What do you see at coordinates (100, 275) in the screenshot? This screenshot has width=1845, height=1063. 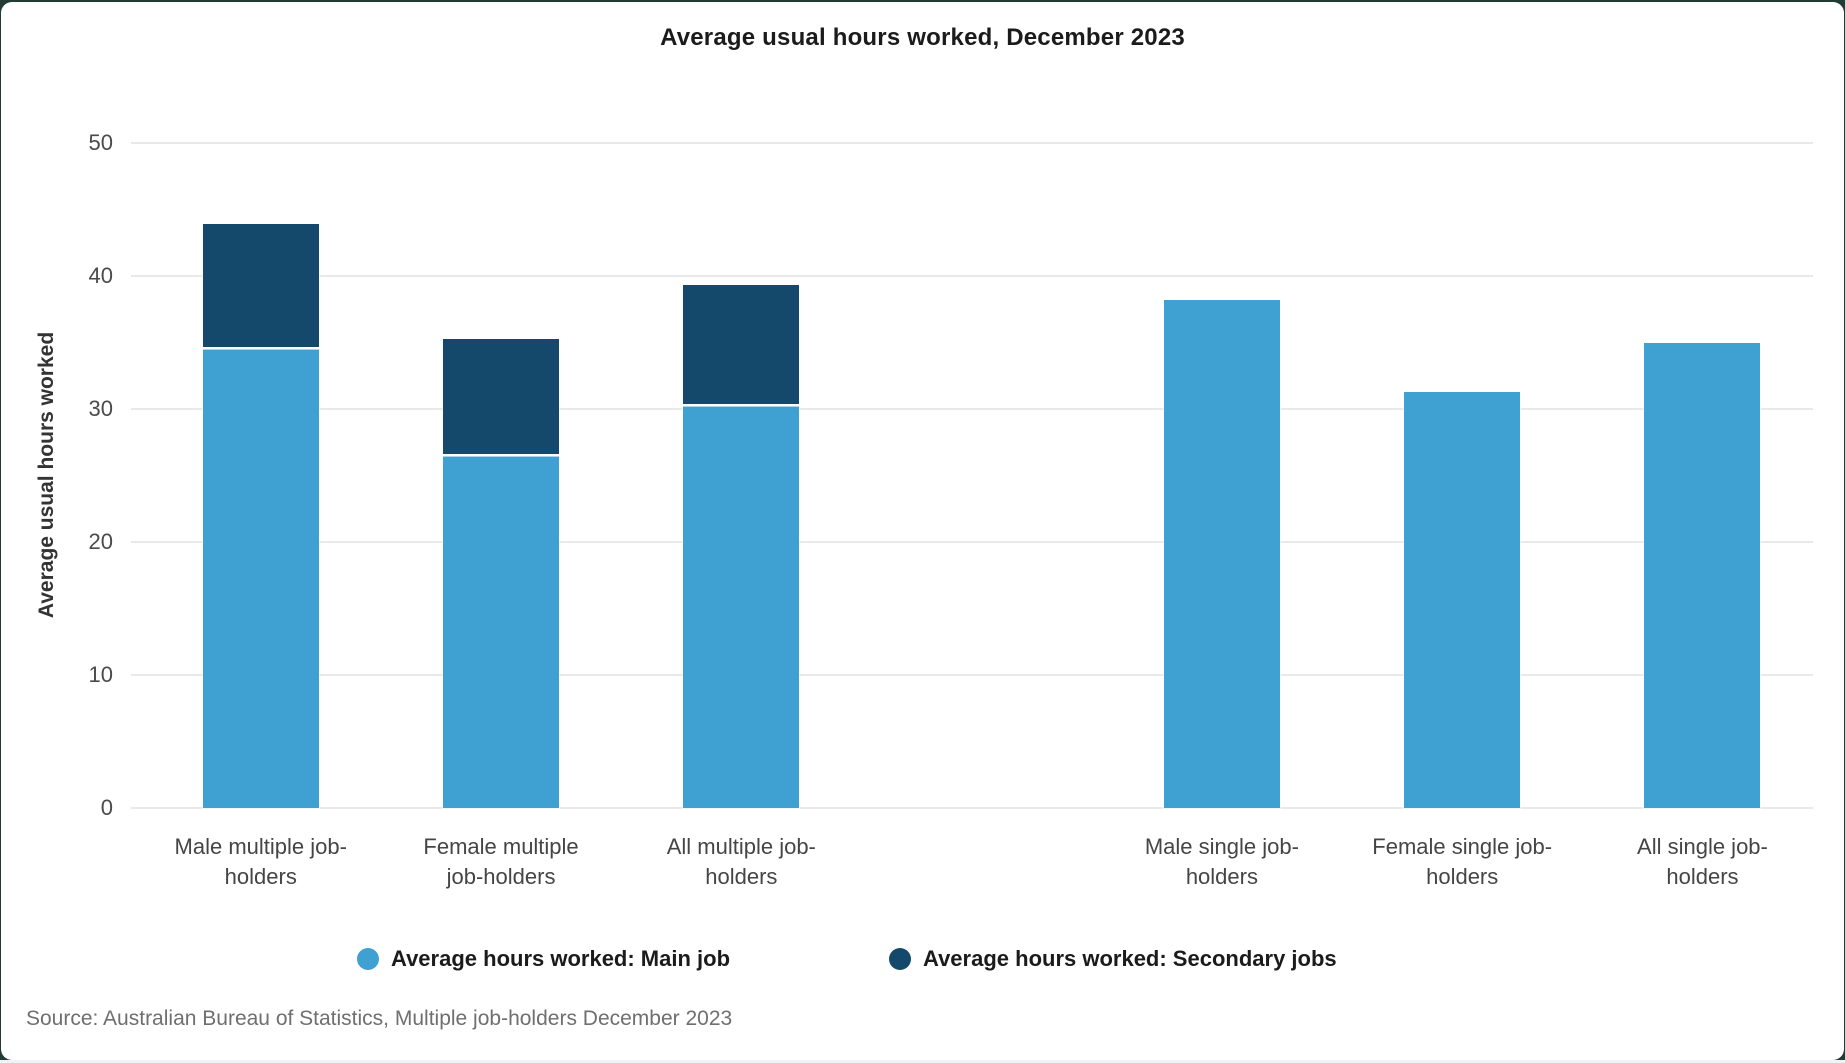 I see `y-tick-label-40: 40` at bounding box center [100, 275].